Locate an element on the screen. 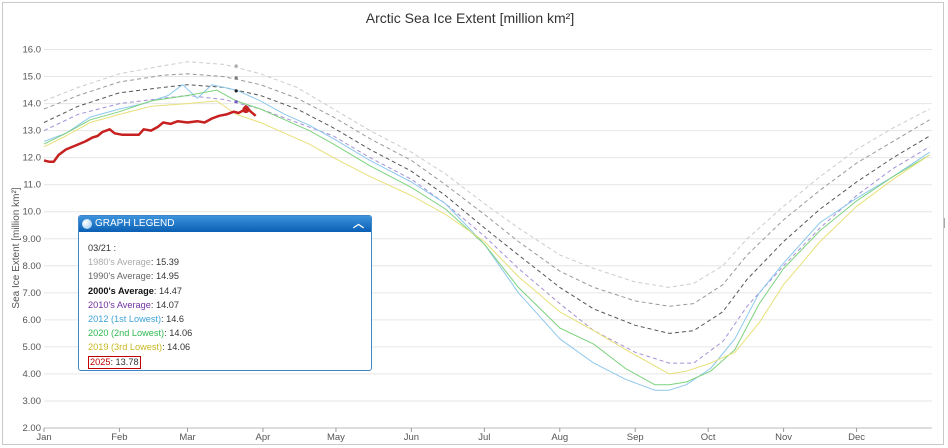  x-tick-label: Nov is located at coordinates (783, 437).